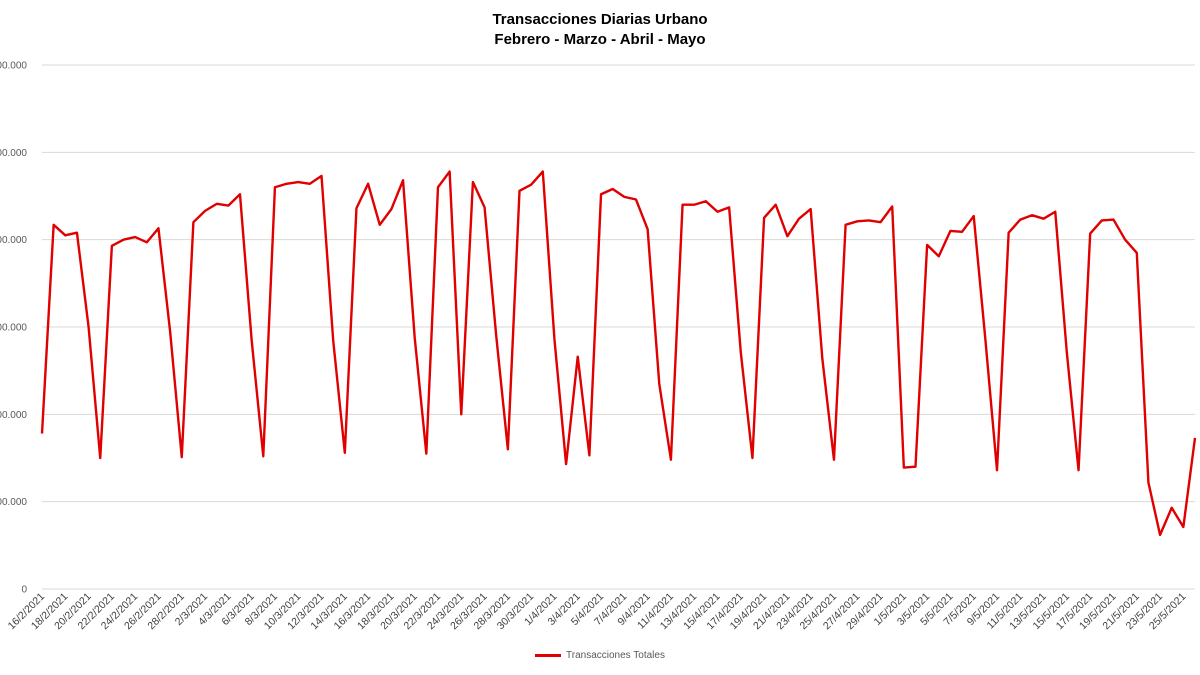  I want to click on legend: Transacciones Totales, so click(600, 655).